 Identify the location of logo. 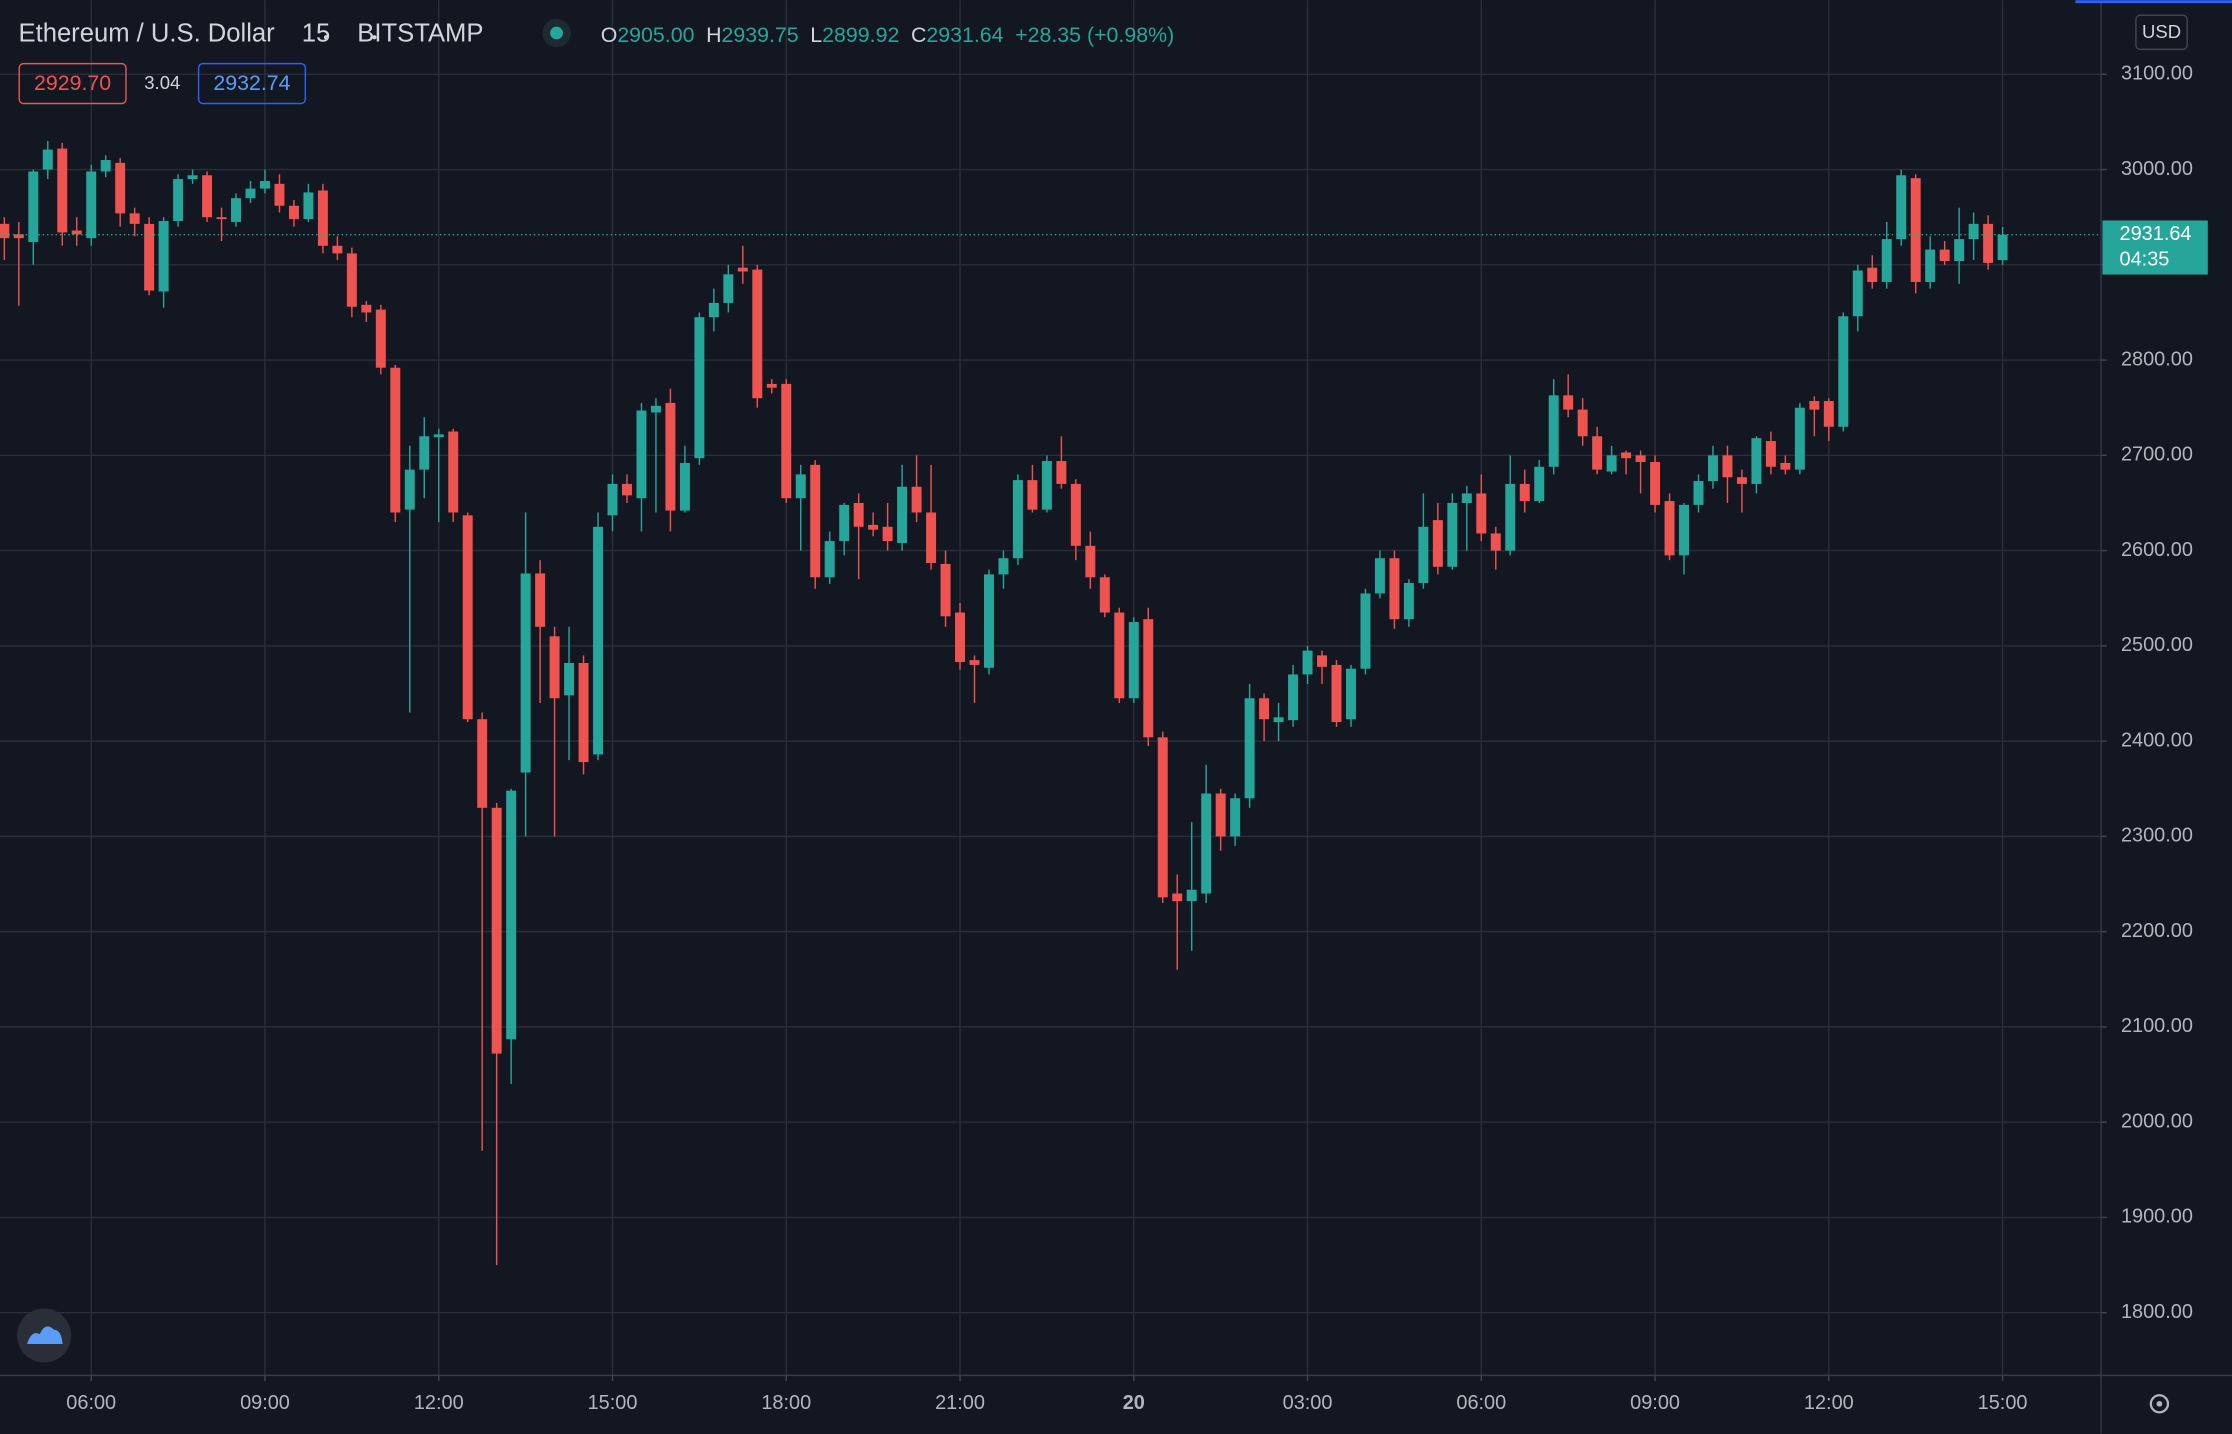
(44, 1335).